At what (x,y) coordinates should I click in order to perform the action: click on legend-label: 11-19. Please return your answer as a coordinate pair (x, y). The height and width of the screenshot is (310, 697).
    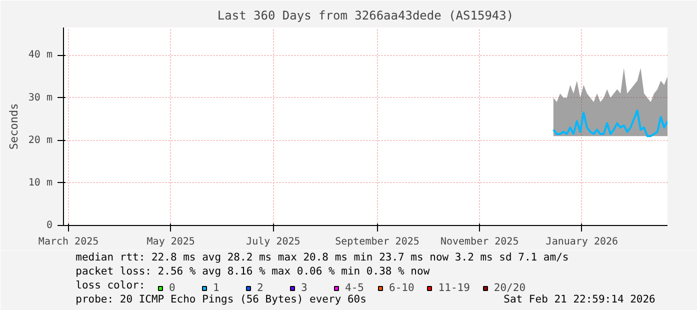
    Looking at the image, I should click on (454, 288).